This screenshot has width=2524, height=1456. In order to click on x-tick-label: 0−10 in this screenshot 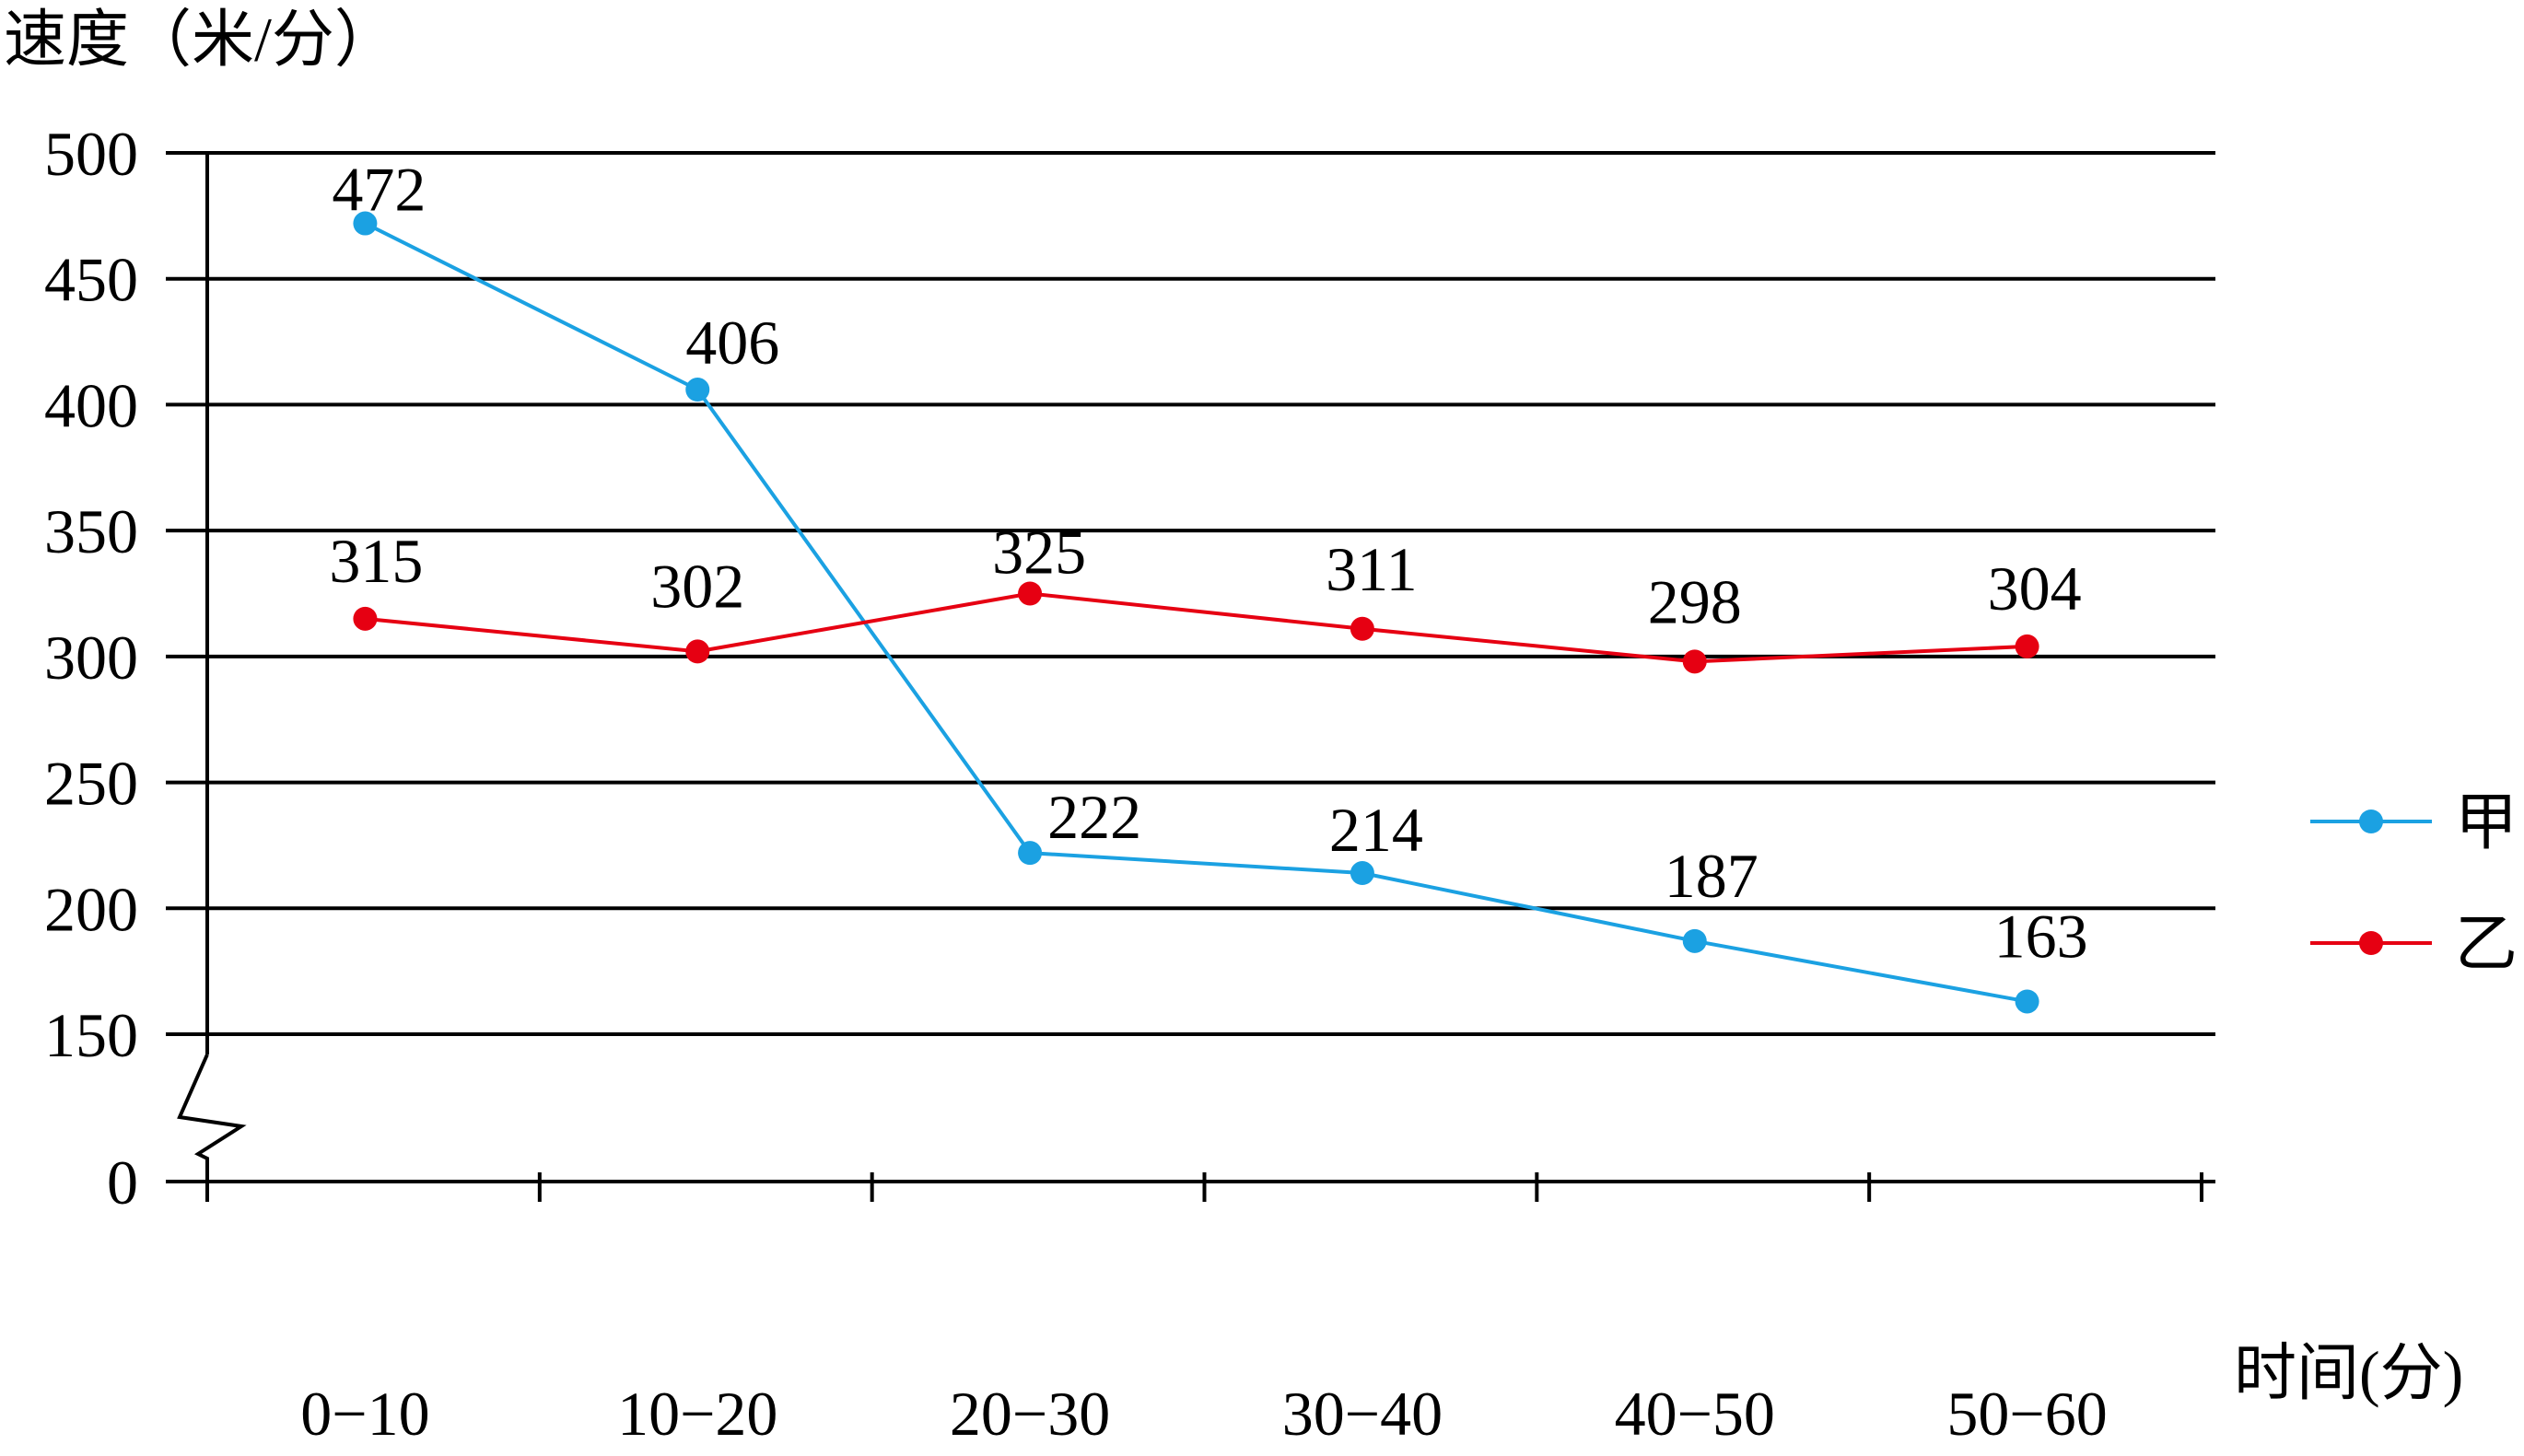, I will do `click(364, 1414)`.